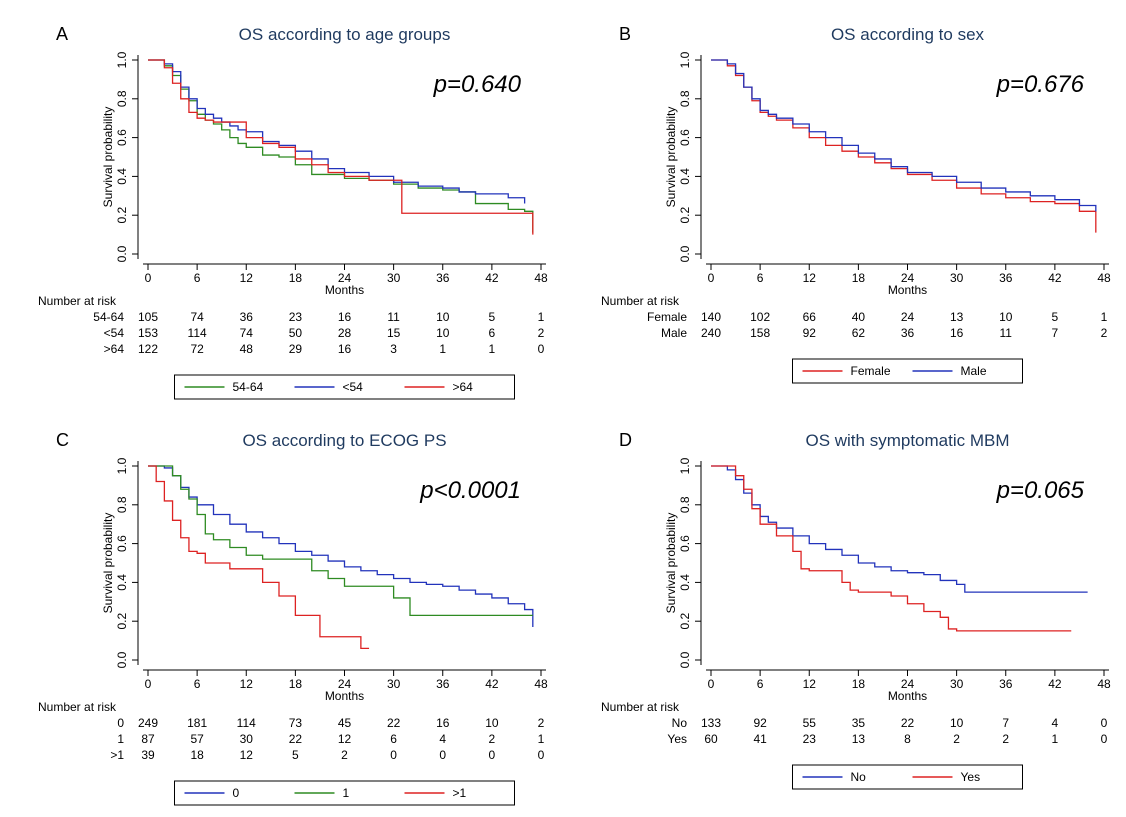 The image size is (1126, 817). I want to click on panel-letter: A, so click(62, 34).